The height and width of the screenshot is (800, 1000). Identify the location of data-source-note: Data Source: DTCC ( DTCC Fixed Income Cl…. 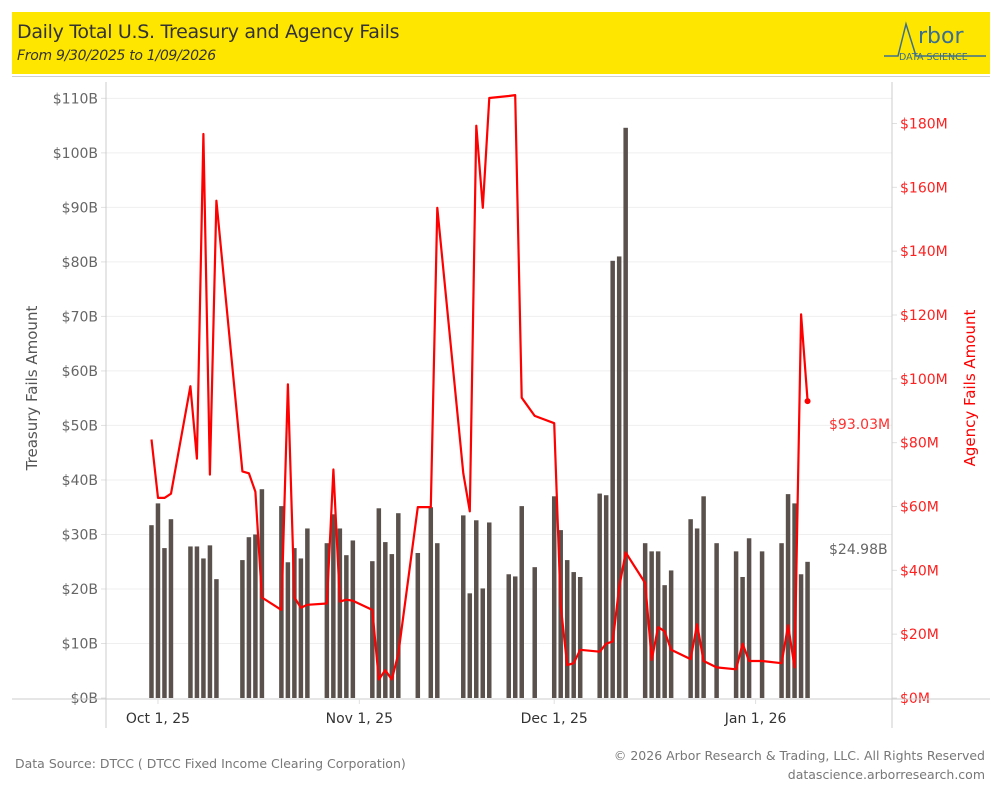
(210, 763).